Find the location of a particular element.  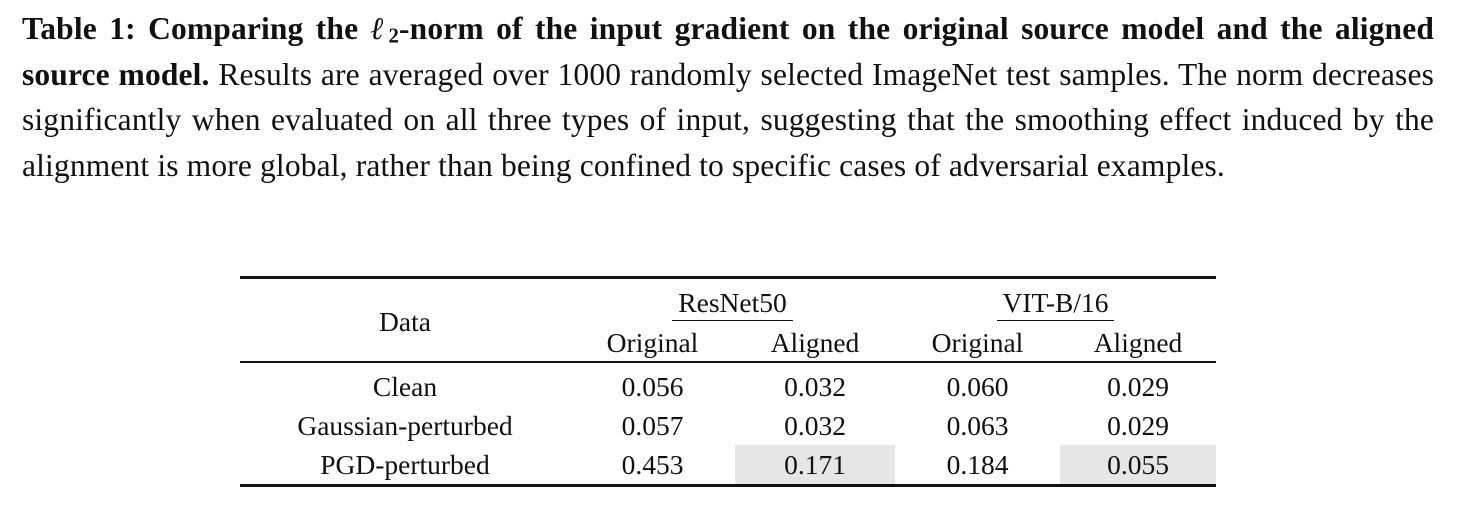

caption-bold-part1: Comparing the is located at coordinates (253, 28).